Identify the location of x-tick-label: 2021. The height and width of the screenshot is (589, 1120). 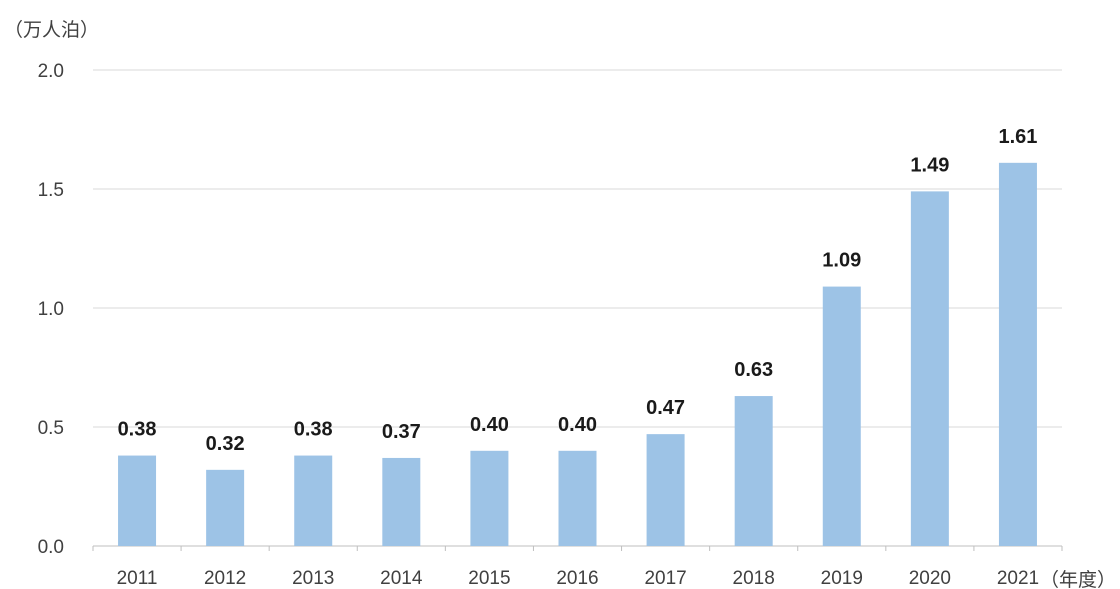
(1018, 578).